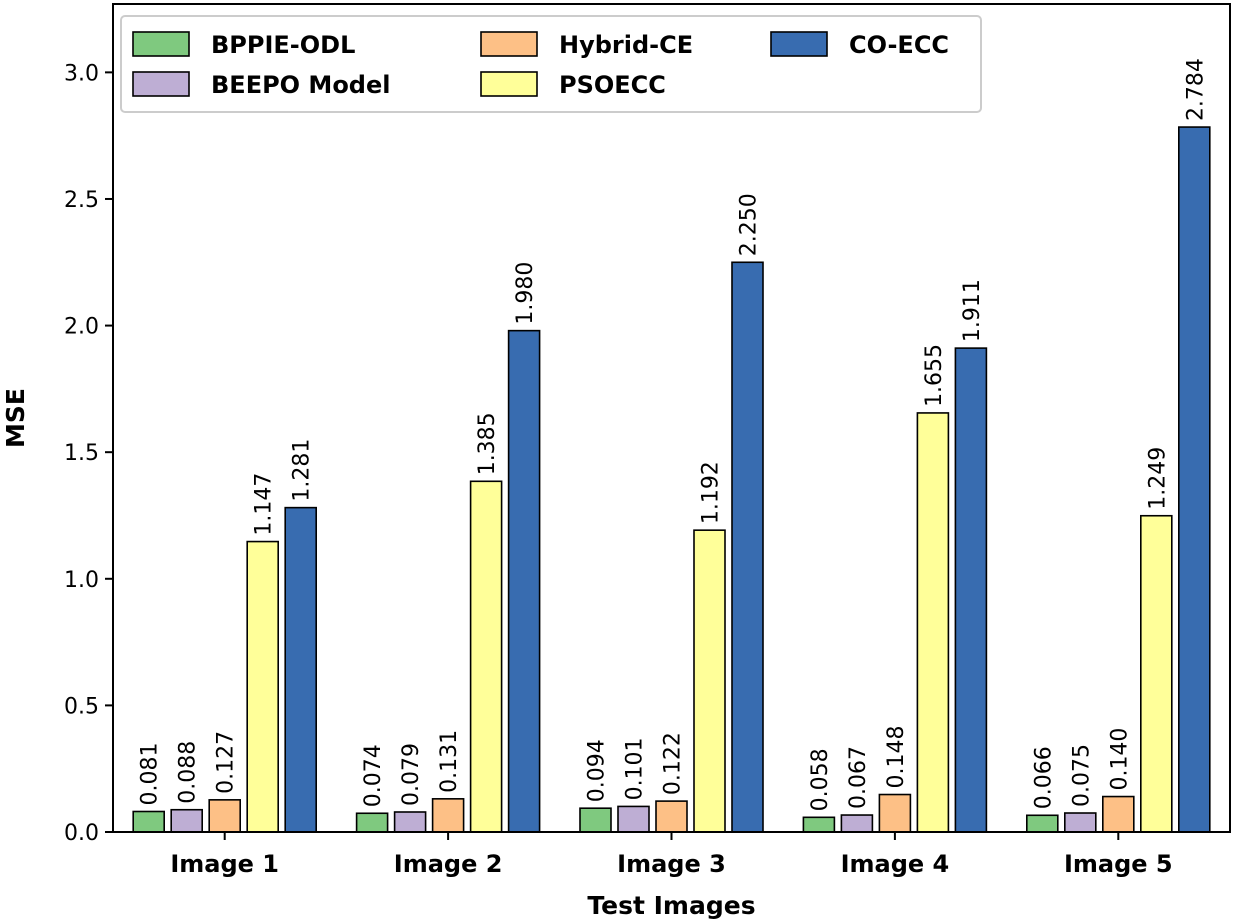 The width and height of the screenshot is (1250, 924). Describe the element at coordinates (612, 85) in the screenshot. I see `legend-label: PSOECC` at that location.